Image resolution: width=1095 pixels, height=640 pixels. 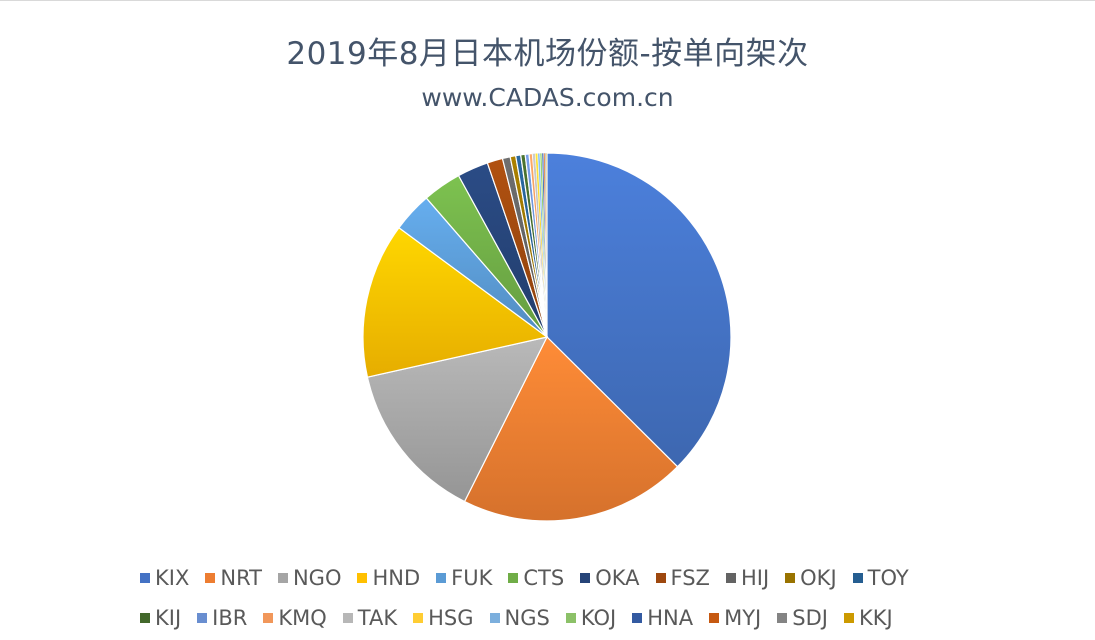 I want to click on legend-item-ngo: NGO, so click(x=309, y=578).